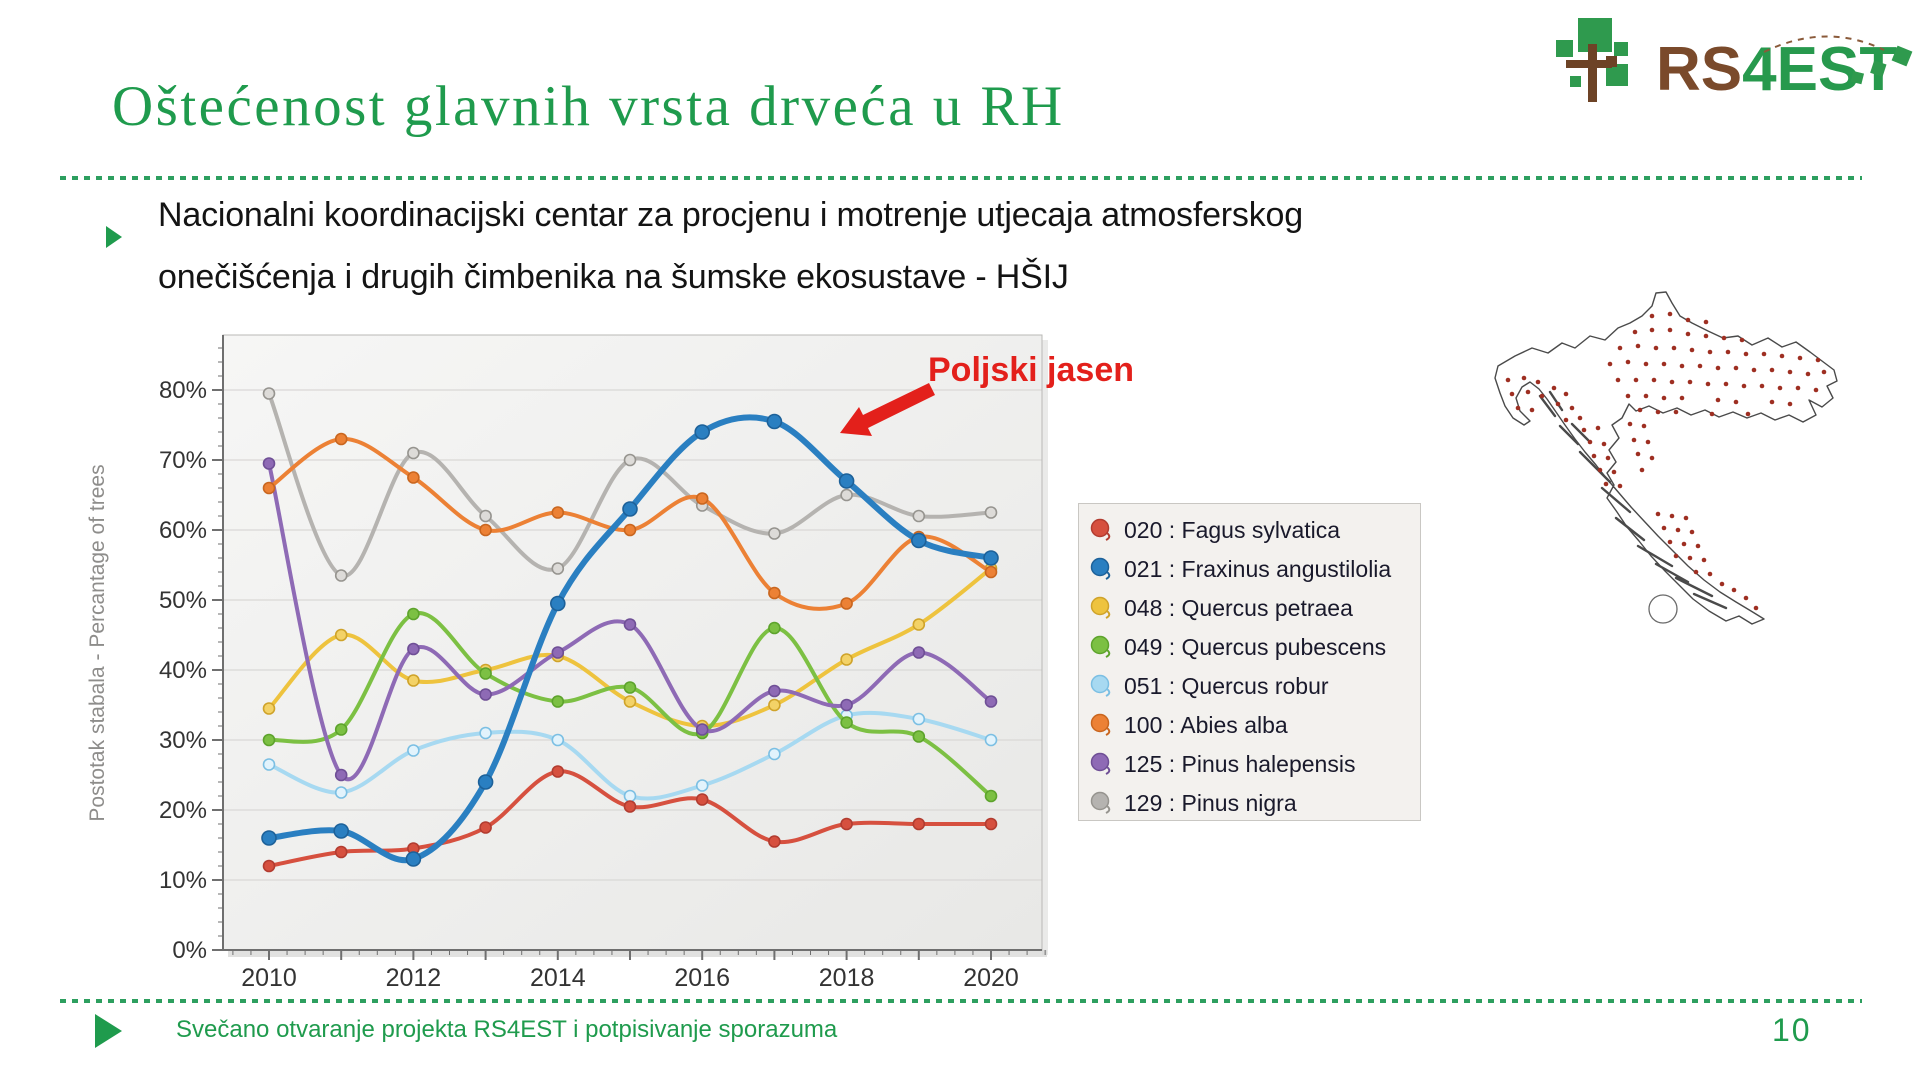 This screenshot has height=1080, width=1920. I want to click on legend-item: 100 : Abies alba, so click(1254, 725).